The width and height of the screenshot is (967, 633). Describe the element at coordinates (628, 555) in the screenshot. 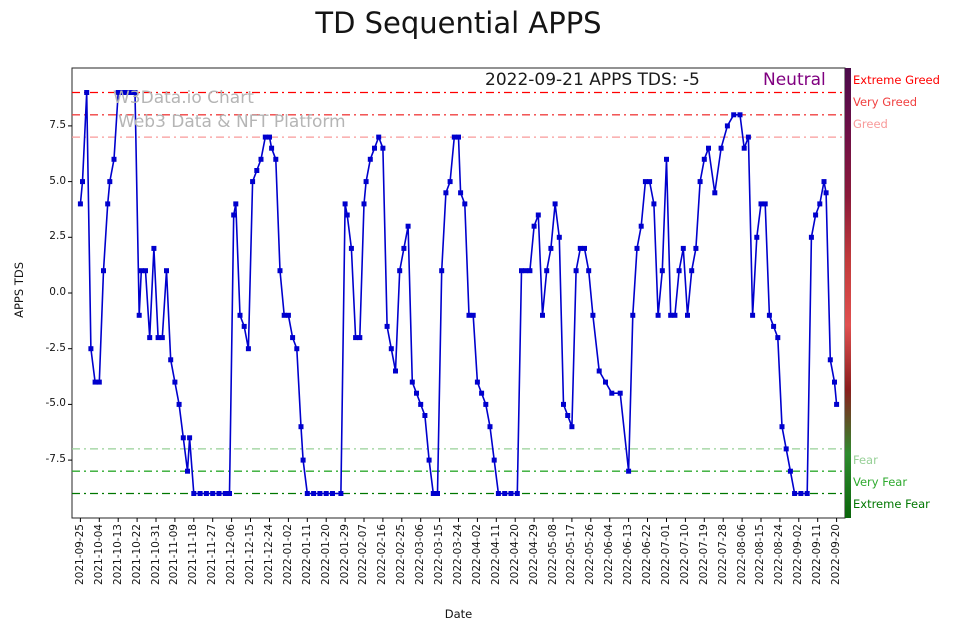

I see `x-tick-label: 2022-06-13` at that location.